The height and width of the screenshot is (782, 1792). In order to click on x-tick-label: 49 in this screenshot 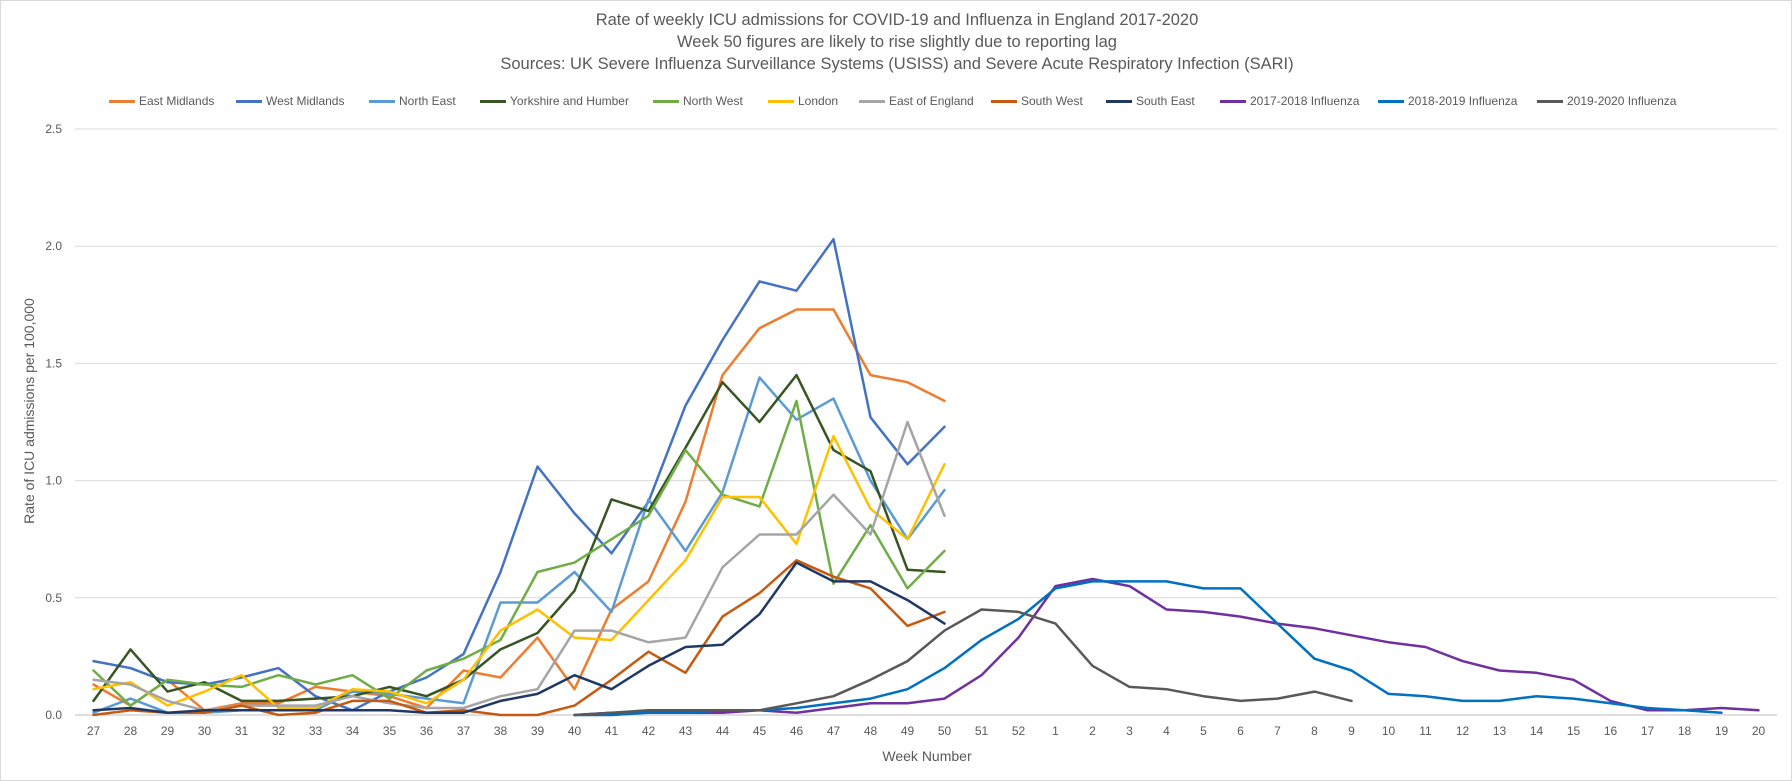, I will do `click(908, 731)`.